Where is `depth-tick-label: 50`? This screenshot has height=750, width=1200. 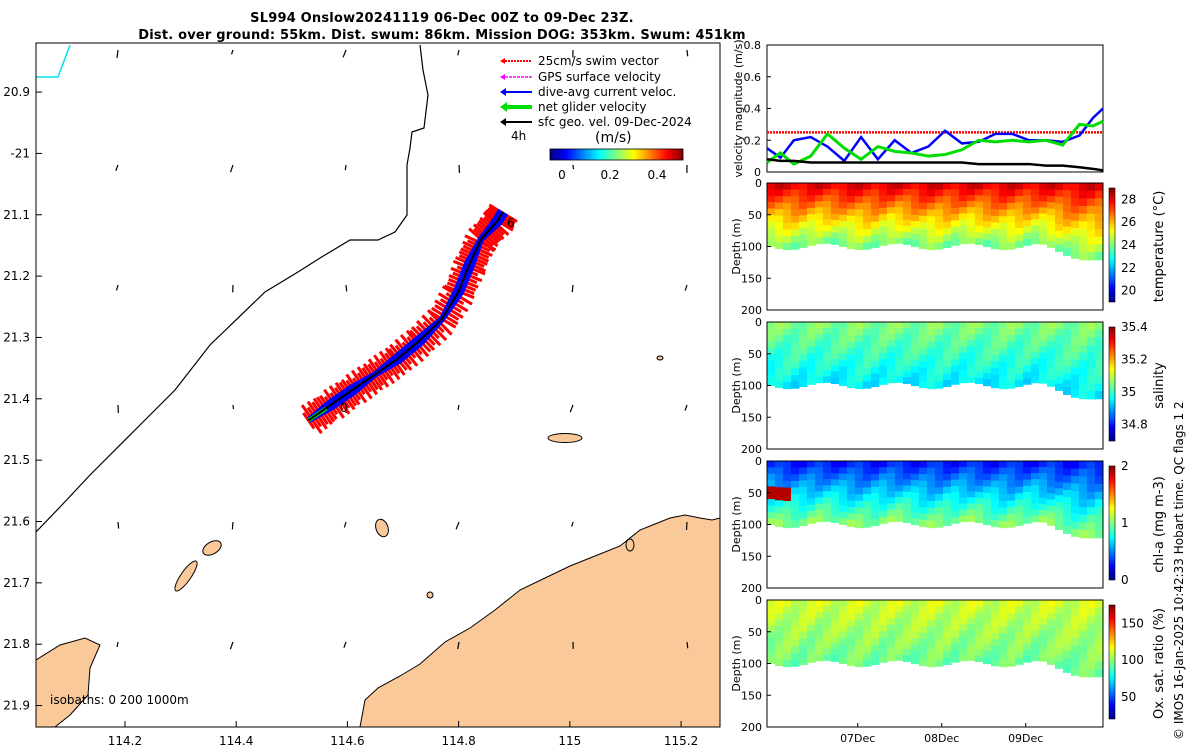
depth-tick-label: 50 is located at coordinates (755, 632).